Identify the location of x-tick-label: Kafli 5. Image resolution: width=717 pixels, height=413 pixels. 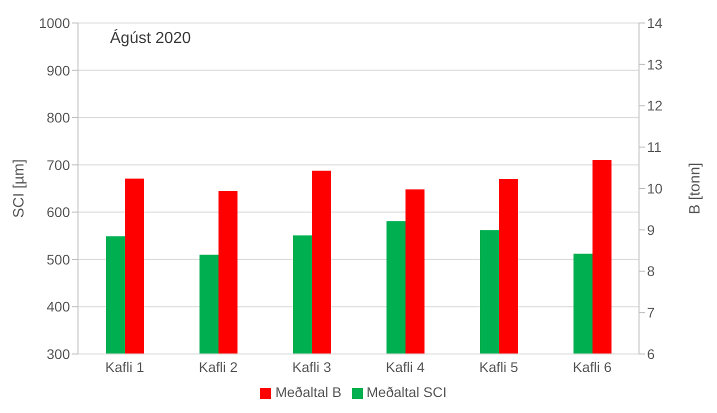
(498, 366).